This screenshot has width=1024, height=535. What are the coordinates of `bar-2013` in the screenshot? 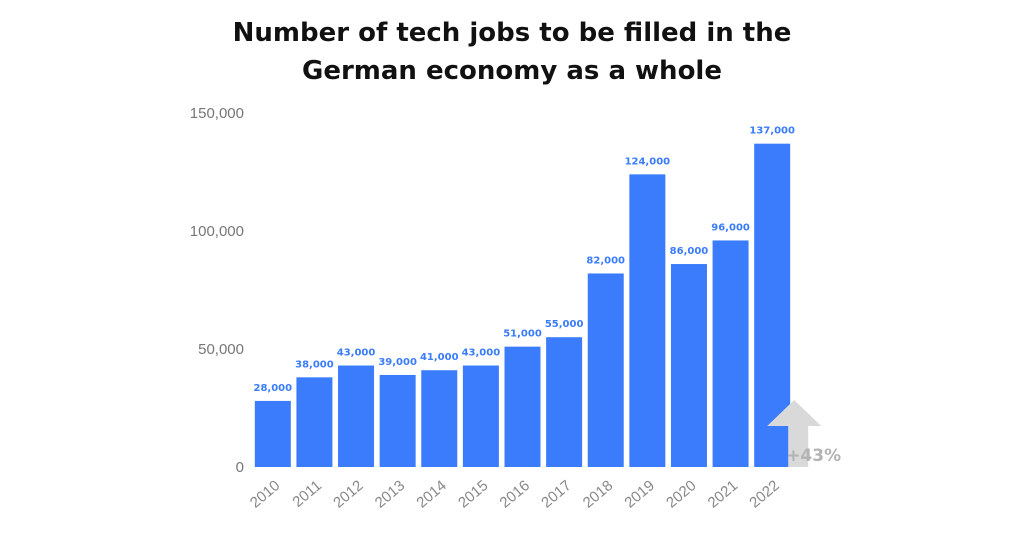 It's located at (397, 420).